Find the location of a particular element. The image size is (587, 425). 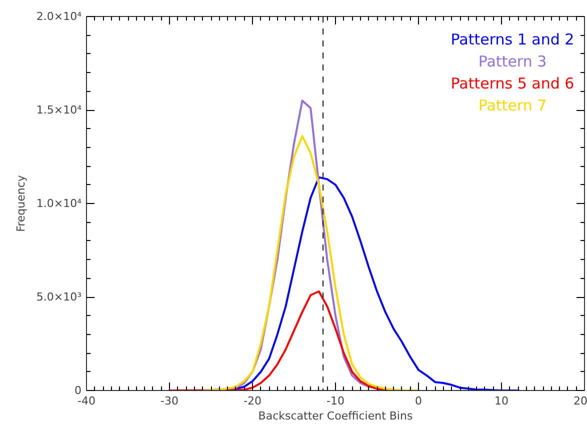

x-tick-label: 20 is located at coordinates (580, 401).